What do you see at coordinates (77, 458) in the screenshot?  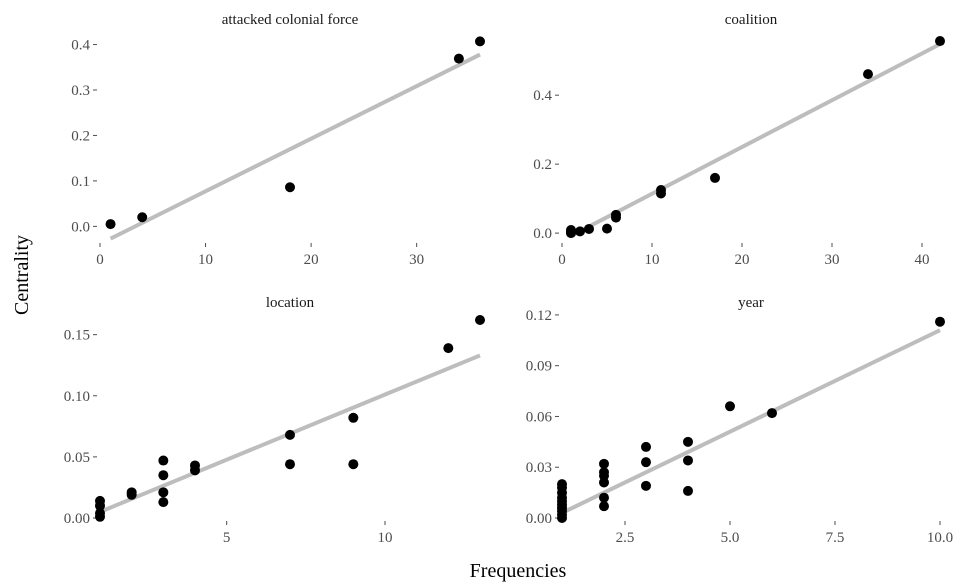 I see `y-tick-label: 0.05` at bounding box center [77, 458].